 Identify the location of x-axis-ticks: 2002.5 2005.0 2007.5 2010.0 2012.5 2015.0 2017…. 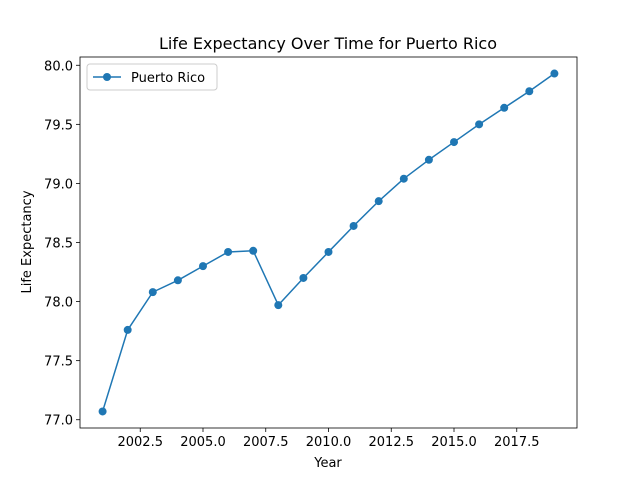
(328, 439).